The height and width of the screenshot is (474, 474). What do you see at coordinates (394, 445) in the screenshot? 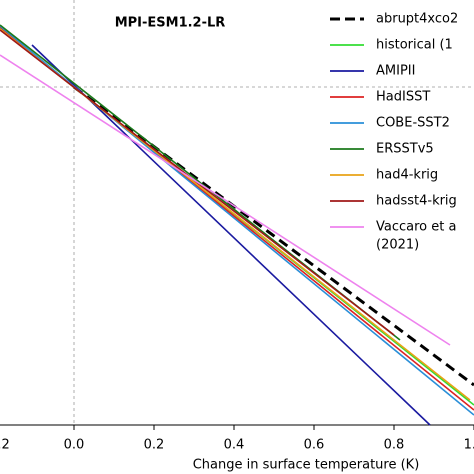
I see `x-tick-label: 0.8` at bounding box center [394, 445].